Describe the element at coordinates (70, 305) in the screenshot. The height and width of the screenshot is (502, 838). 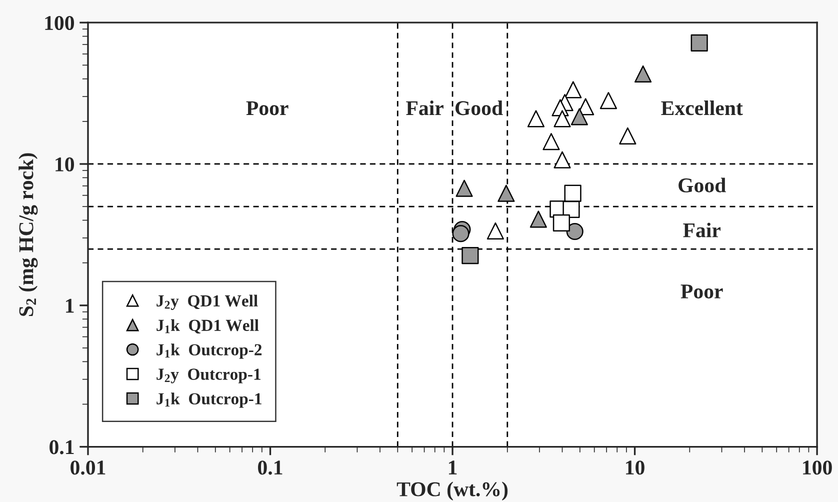
I see `y-tick-label: 1` at that location.